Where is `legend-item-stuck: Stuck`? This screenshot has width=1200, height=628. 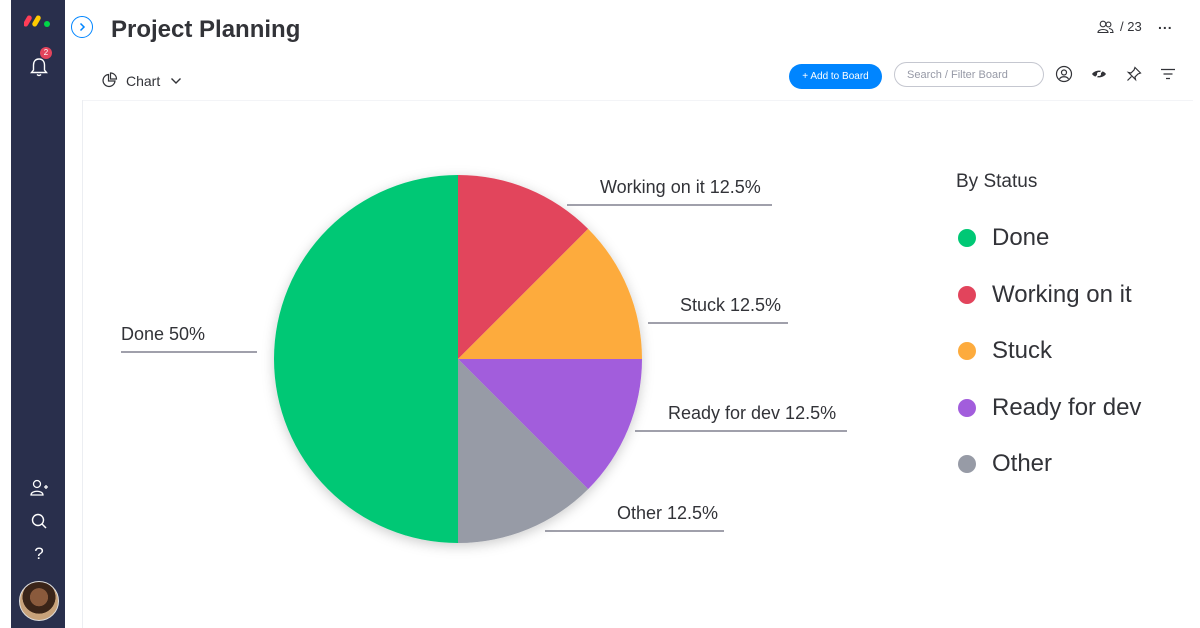 legend-item-stuck: Stuck is located at coordinates (1005, 351).